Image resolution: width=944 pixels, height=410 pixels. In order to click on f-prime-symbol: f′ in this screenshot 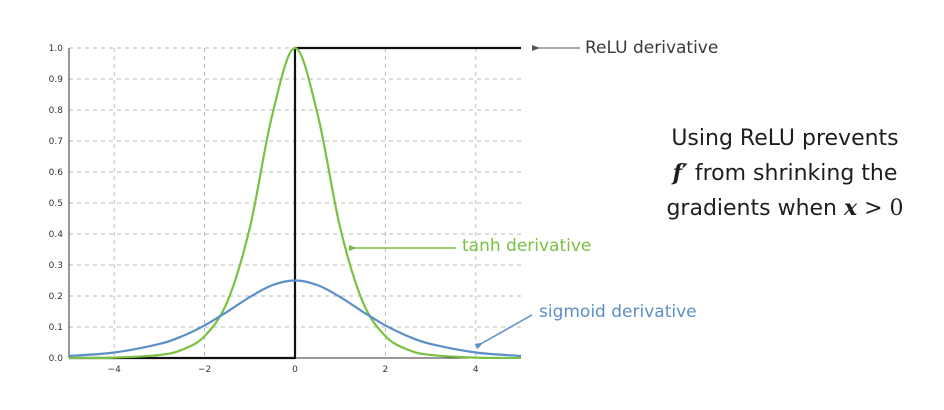, I will do `click(680, 173)`.